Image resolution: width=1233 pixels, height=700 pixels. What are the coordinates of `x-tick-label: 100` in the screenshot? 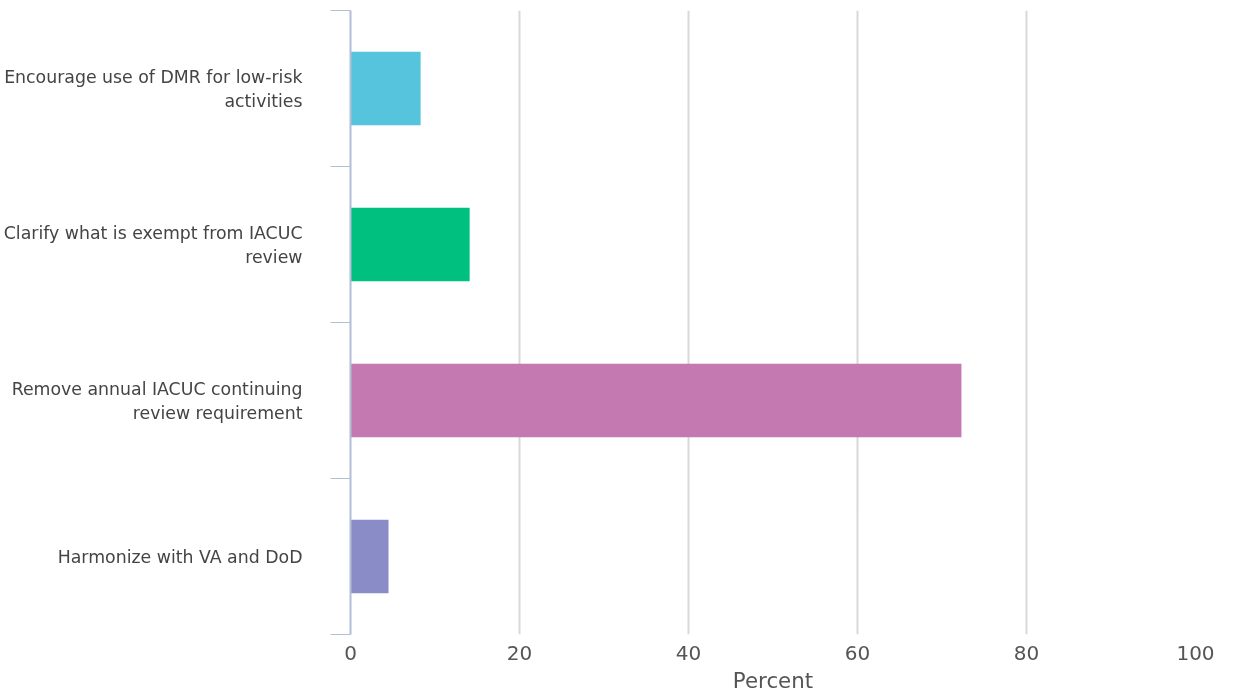 It's located at (1195, 652).